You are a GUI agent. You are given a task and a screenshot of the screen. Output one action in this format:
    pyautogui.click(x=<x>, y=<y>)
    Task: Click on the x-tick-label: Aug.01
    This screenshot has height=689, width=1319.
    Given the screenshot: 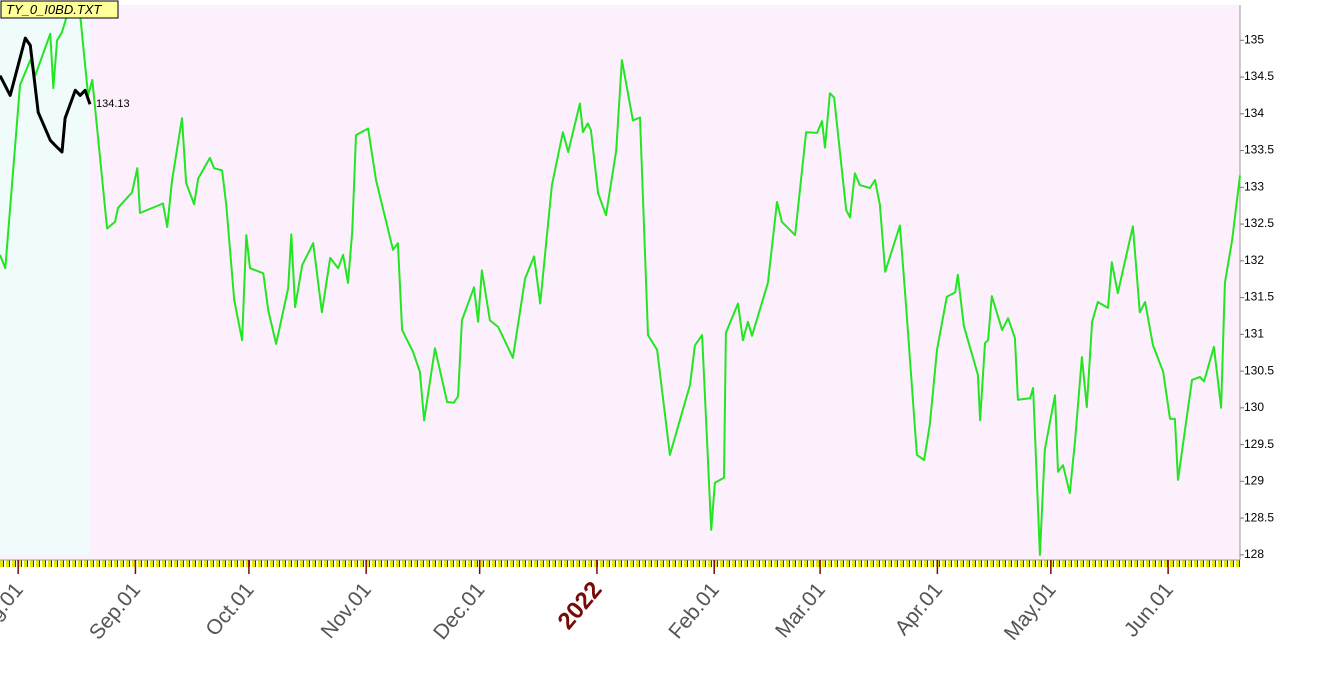 What is the action you would take?
    pyautogui.click(x=14, y=611)
    